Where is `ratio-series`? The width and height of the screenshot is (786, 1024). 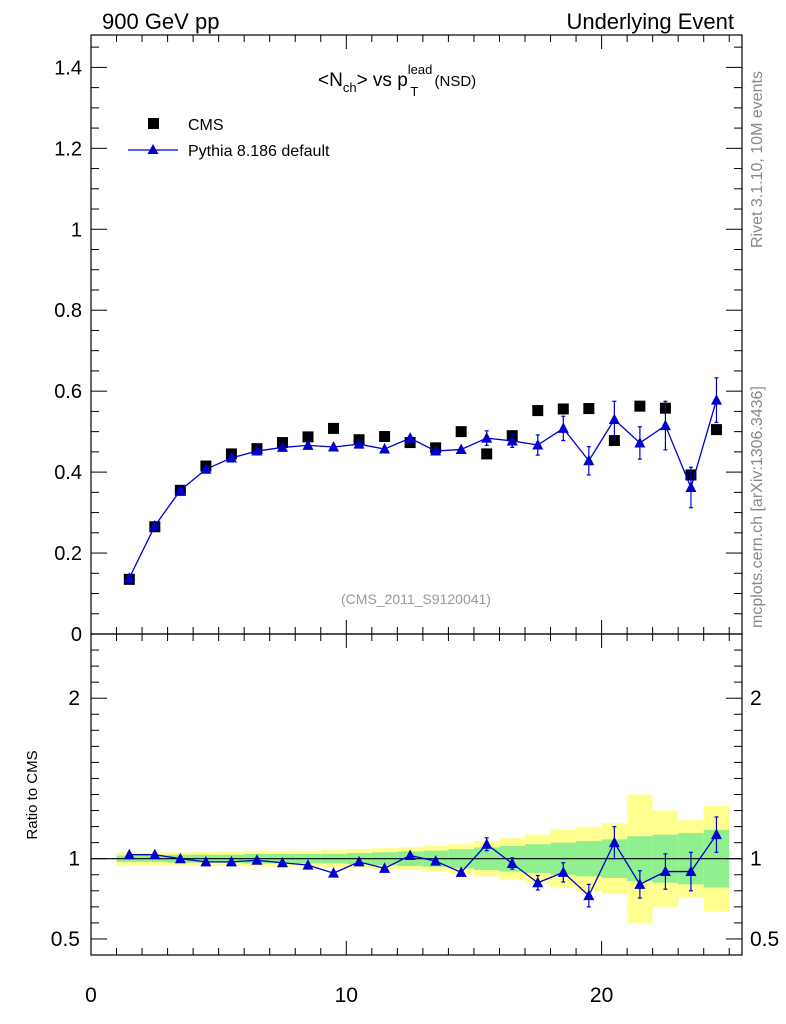
ratio-series is located at coordinates (422, 862).